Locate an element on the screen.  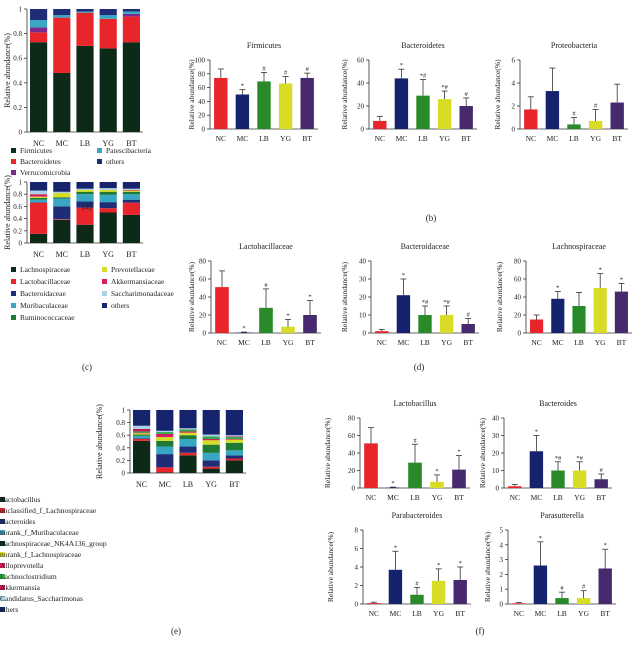
chart-title: Lachnospiraceae is located at coordinates (579, 246).